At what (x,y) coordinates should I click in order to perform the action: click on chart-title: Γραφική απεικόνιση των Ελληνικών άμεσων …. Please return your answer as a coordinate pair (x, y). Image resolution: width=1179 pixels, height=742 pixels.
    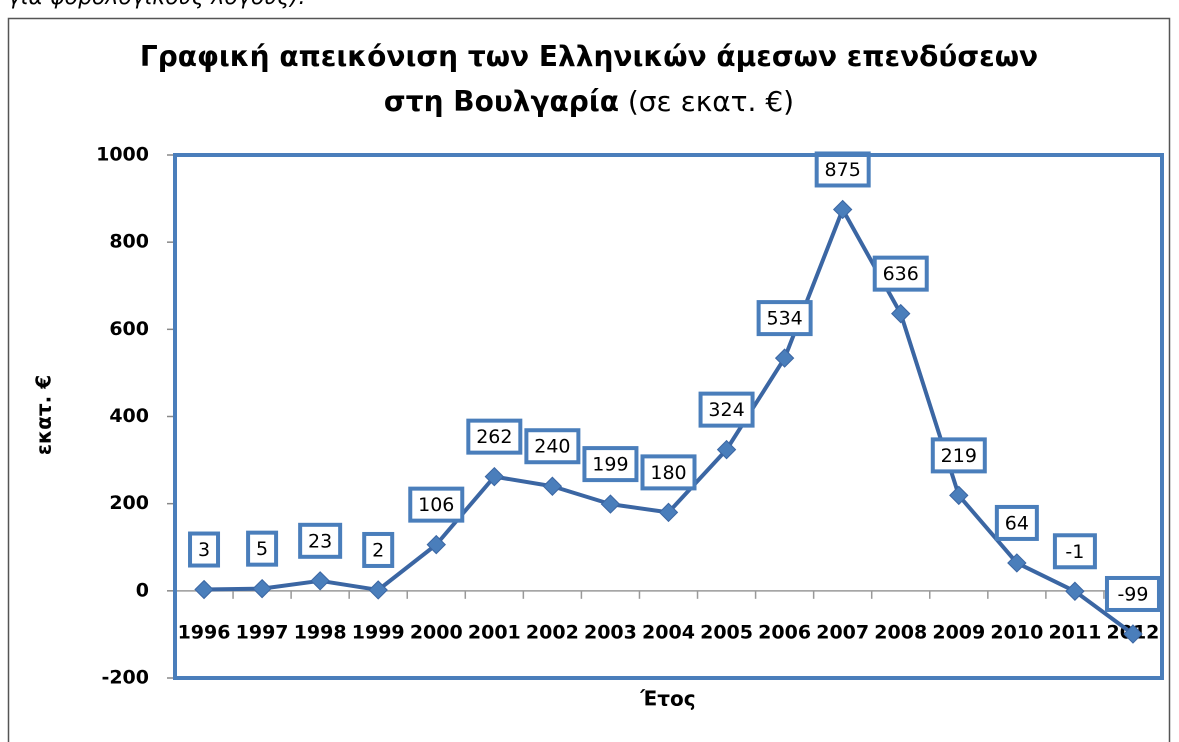
    Looking at the image, I should click on (589, 56).